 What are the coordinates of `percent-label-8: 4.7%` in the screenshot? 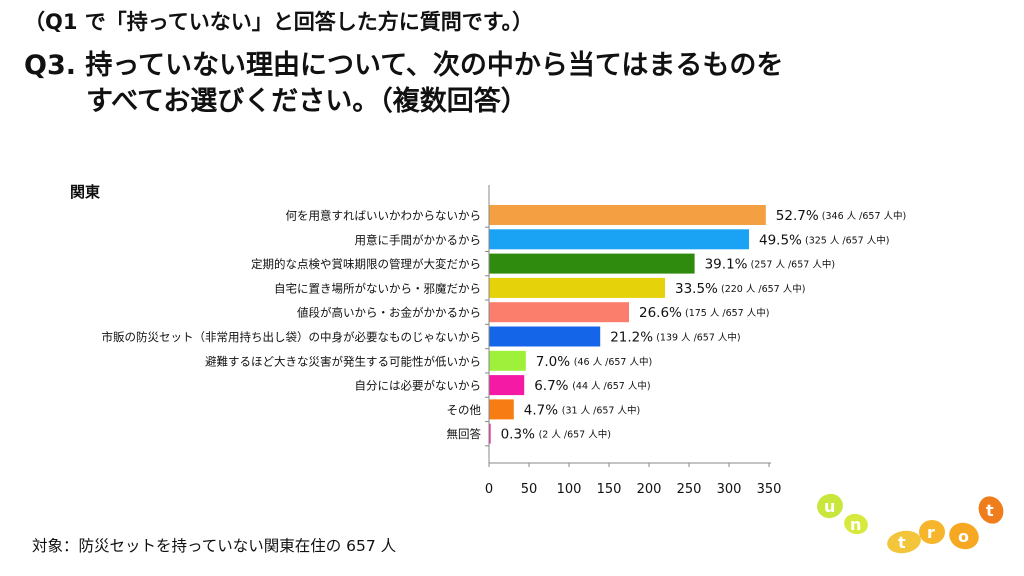 It's located at (541, 410).